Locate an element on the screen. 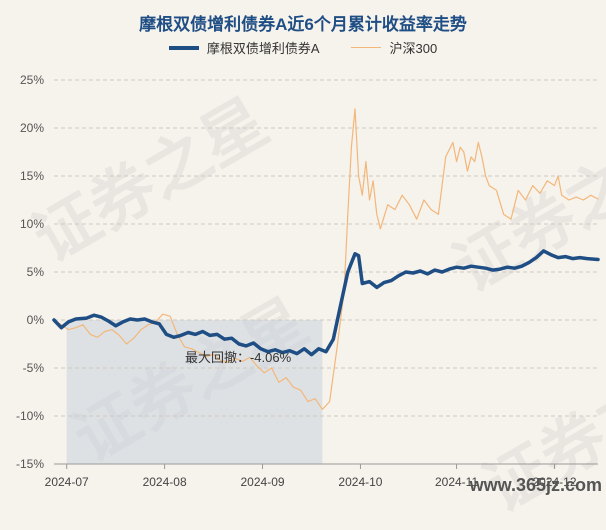  chart-legend: 摩根双债增利债券A 沪深300 is located at coordinates (303, 47).